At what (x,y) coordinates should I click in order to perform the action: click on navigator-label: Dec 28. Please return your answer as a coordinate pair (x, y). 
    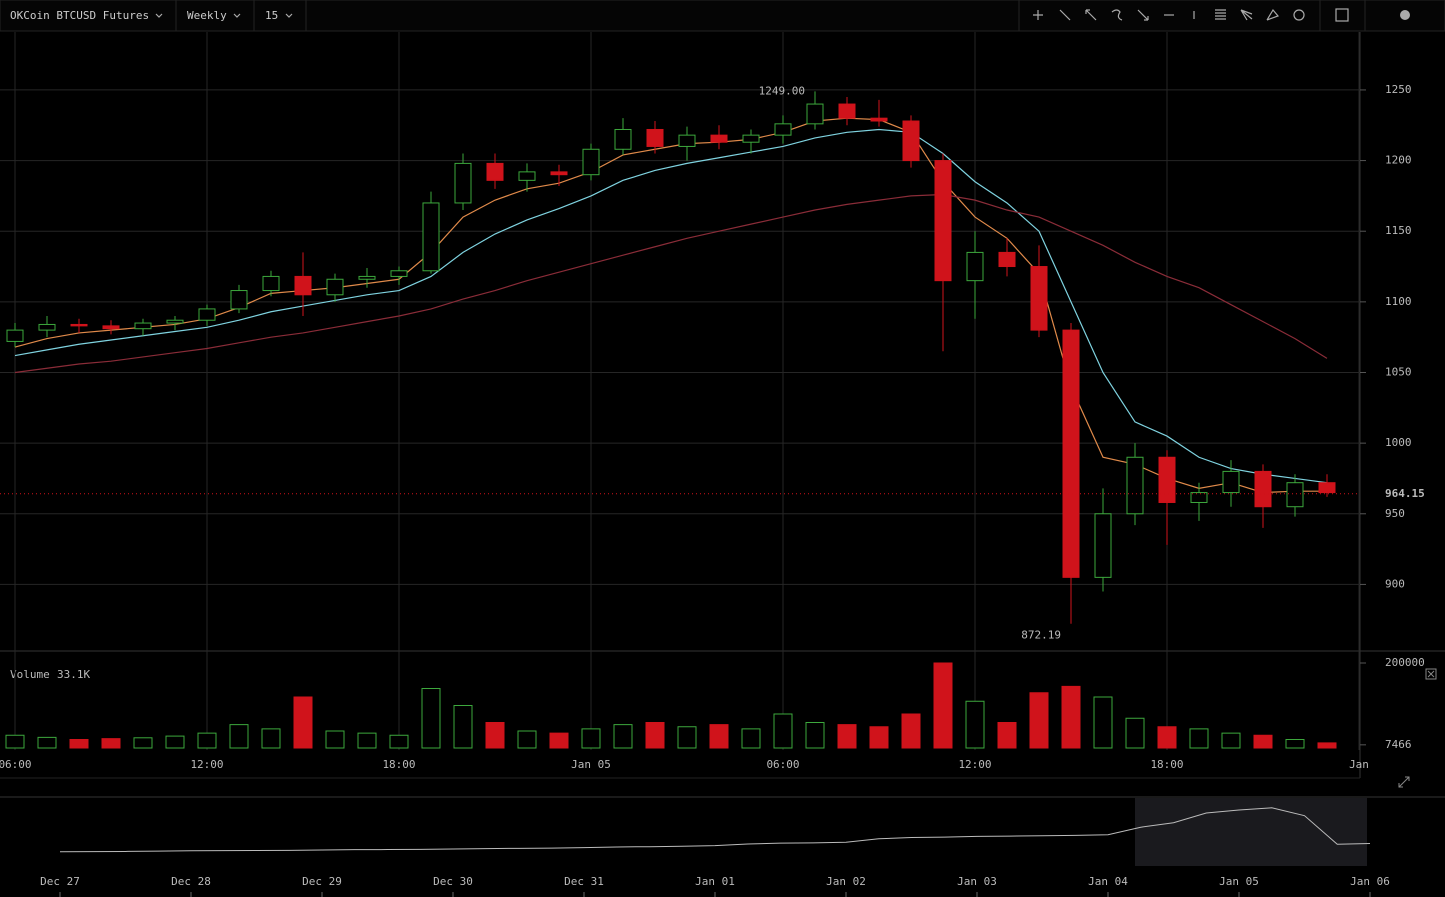
    Looking at the image, I should click on (191, 881).